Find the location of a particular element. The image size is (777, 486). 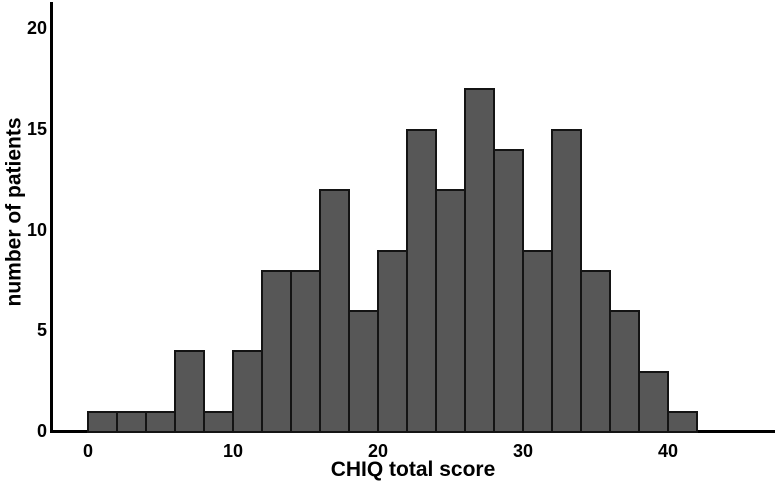

x-tick-label: 10 is located at coordinates (233, 451).